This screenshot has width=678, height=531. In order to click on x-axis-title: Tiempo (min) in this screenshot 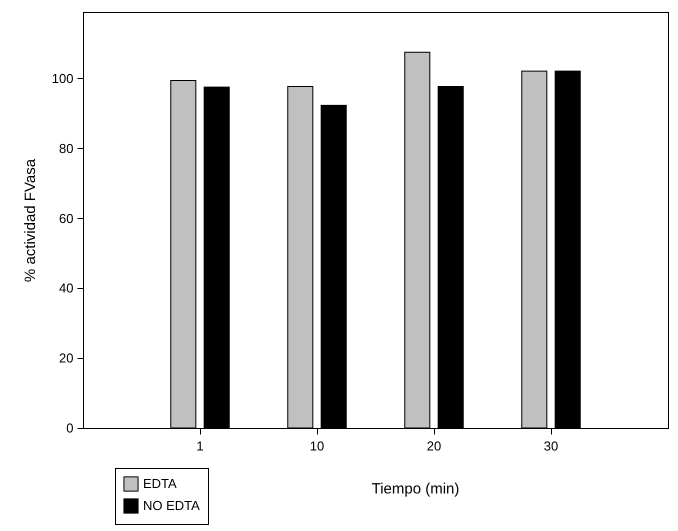, I will do `click(416, 489)`.